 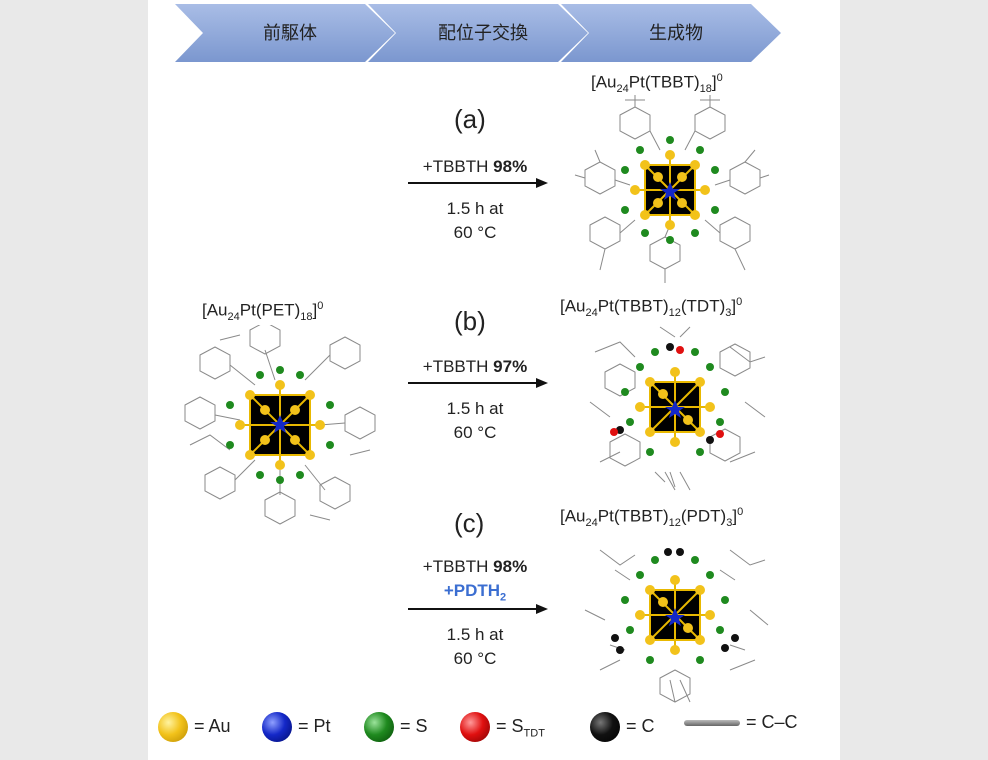 What do you see at coordinates (502, 727) in the screenshot?
I see `legend-stdt: = STDT` at bounding box center [502, 727].